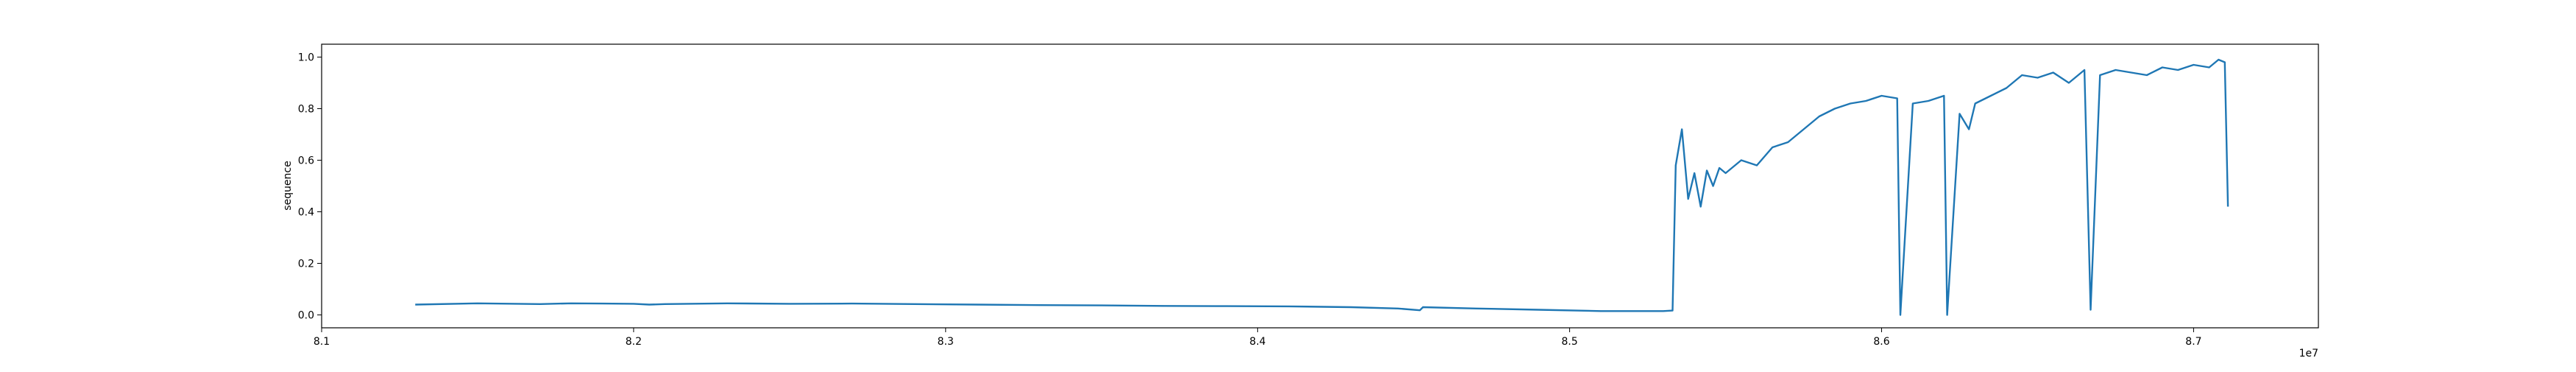 This screenshot has height=372, width=2576. What do you see at coordinates (2193, 342) in the screenshot?
I see `x-tick-label: 8.7` at bounding box center [2193, 342].